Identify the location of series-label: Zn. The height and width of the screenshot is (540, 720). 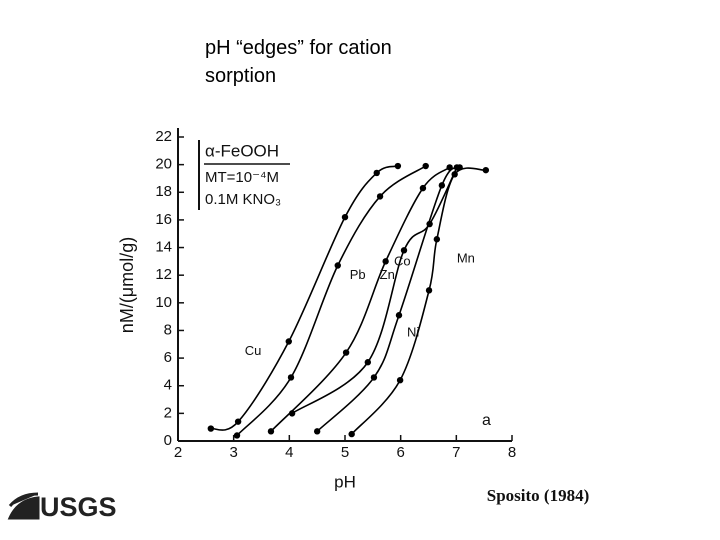
(387, 274).